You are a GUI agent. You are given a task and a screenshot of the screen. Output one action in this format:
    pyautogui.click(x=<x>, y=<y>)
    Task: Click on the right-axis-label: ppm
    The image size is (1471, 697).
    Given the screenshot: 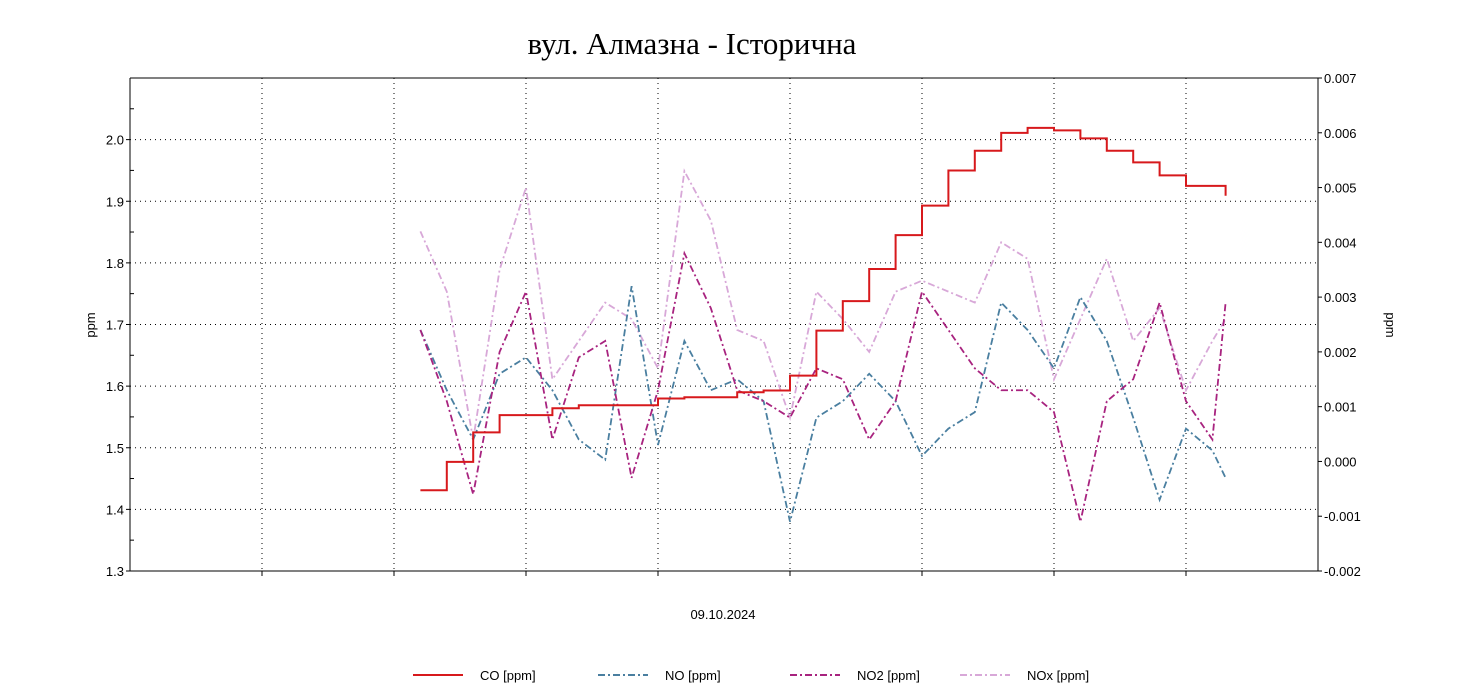 What is the action you would take?
    pyautogui.click(x=1390, y=324)
    